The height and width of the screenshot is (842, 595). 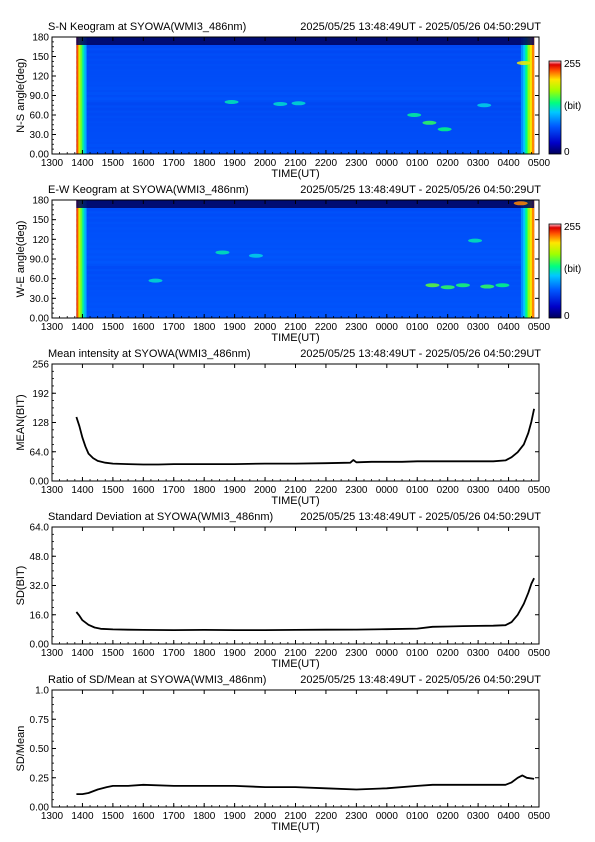 What do you see at coordinates (21, 95) in the screenshot?
I see `y-axis-label: N-S angle(deg)` at bounding box center [21, 95].